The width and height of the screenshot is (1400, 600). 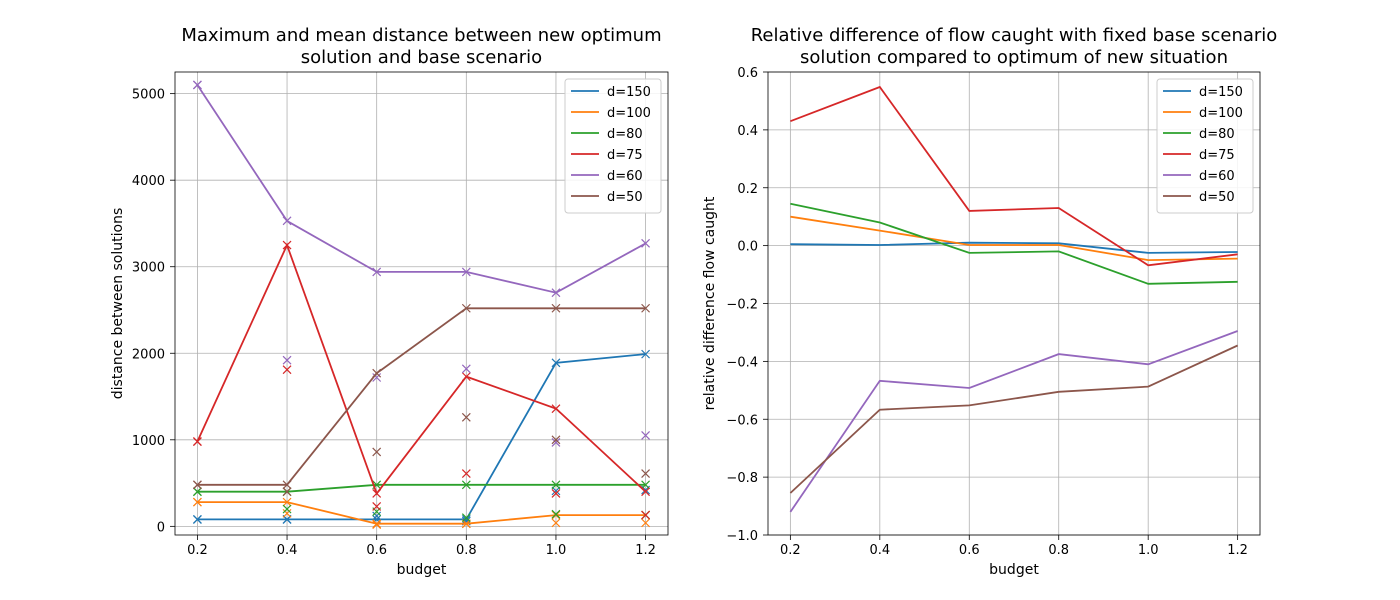 What do you see at coordinates (742, 478) in the screenshot?
I see `y-tick-label: −0.8` at bounding box center [742, 478].